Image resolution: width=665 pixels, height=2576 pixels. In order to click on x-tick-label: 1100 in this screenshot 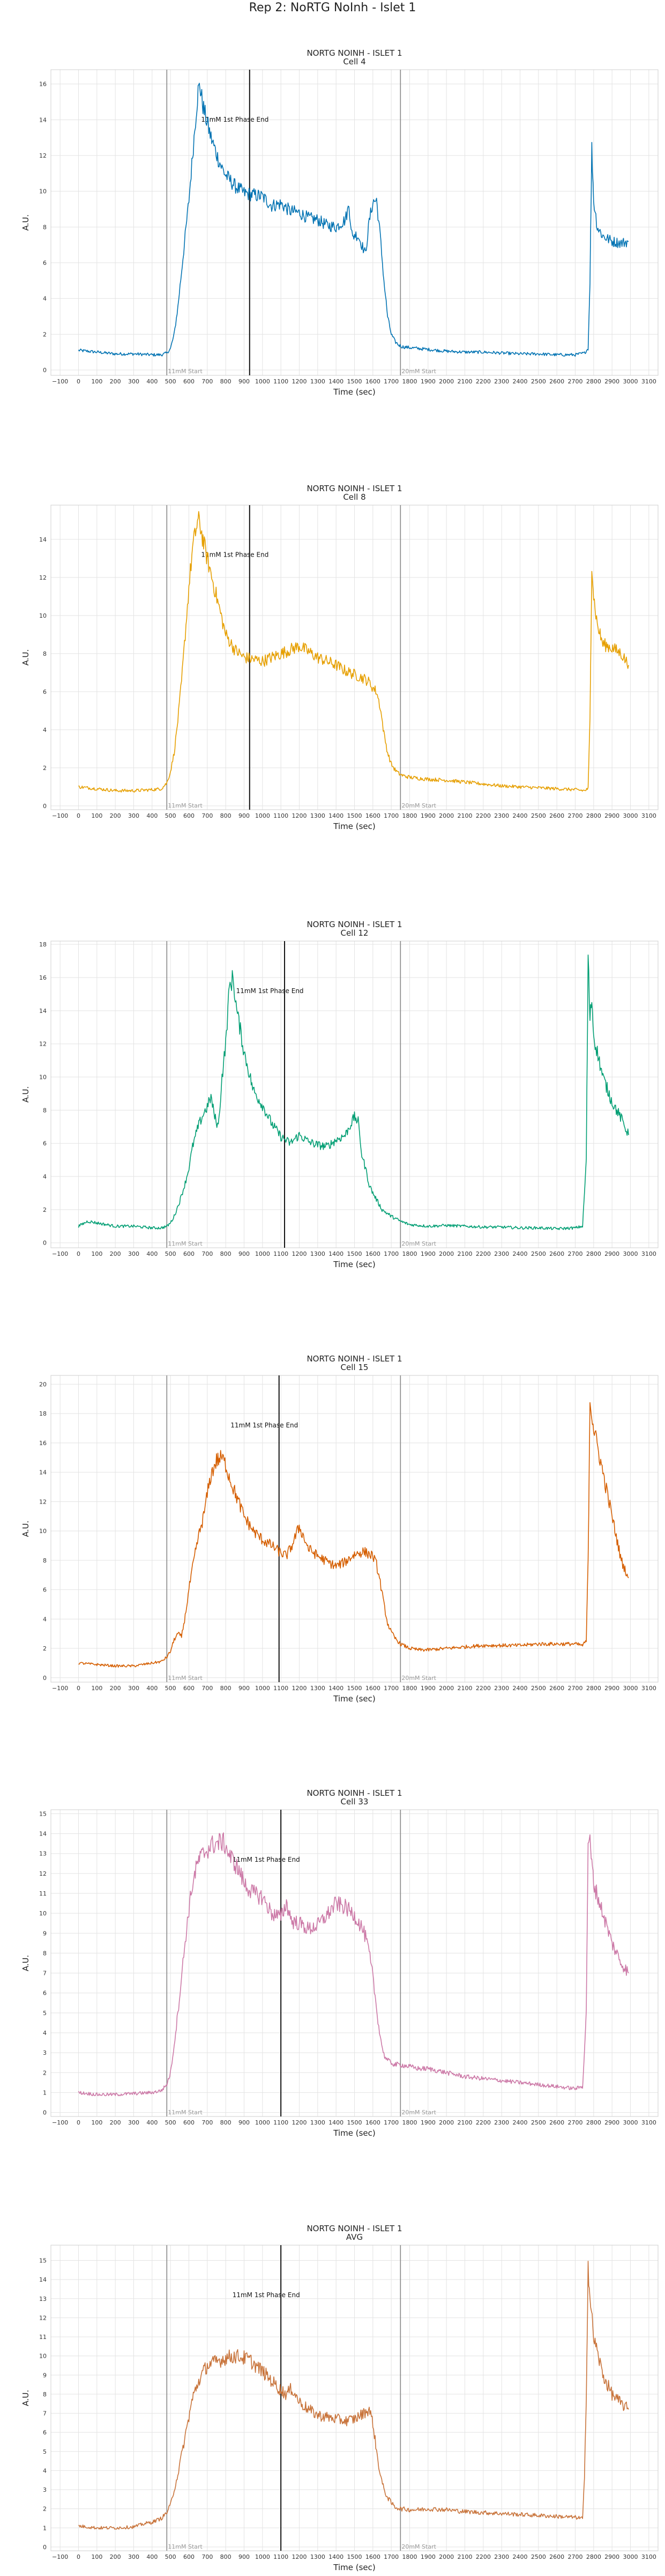, I will do `click(281, 2556)`.